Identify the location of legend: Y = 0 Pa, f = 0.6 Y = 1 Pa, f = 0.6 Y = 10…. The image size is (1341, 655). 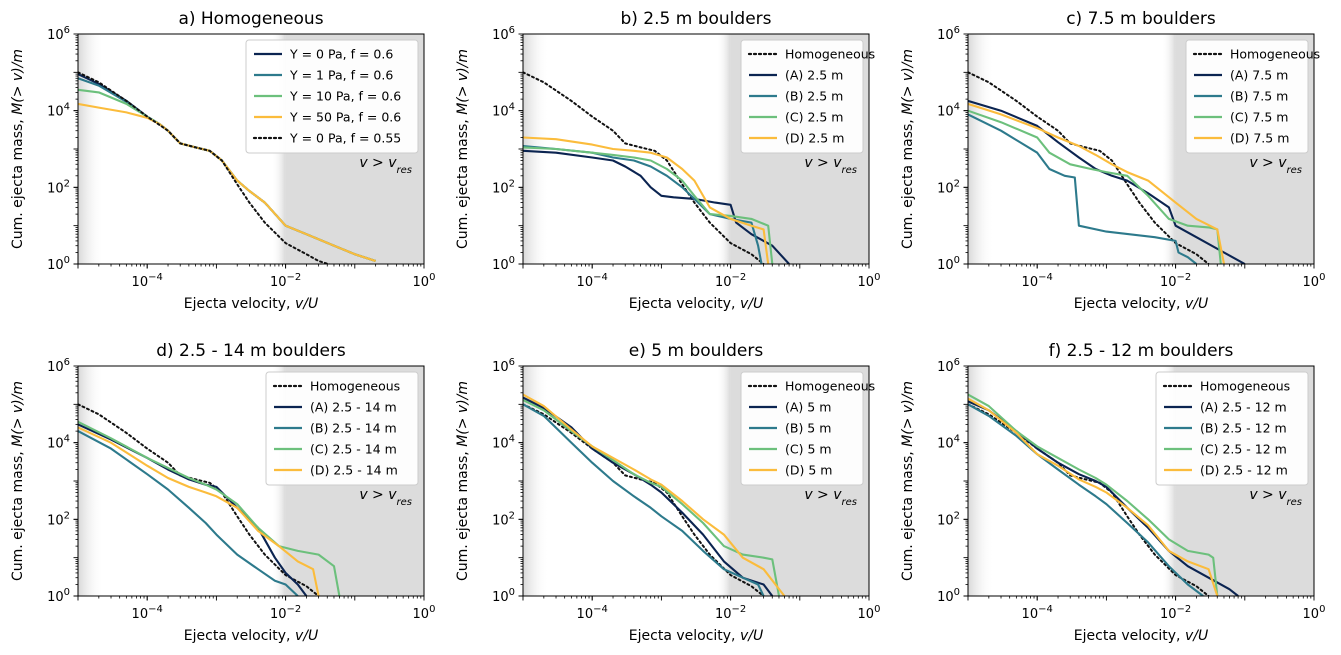
(332, 96).